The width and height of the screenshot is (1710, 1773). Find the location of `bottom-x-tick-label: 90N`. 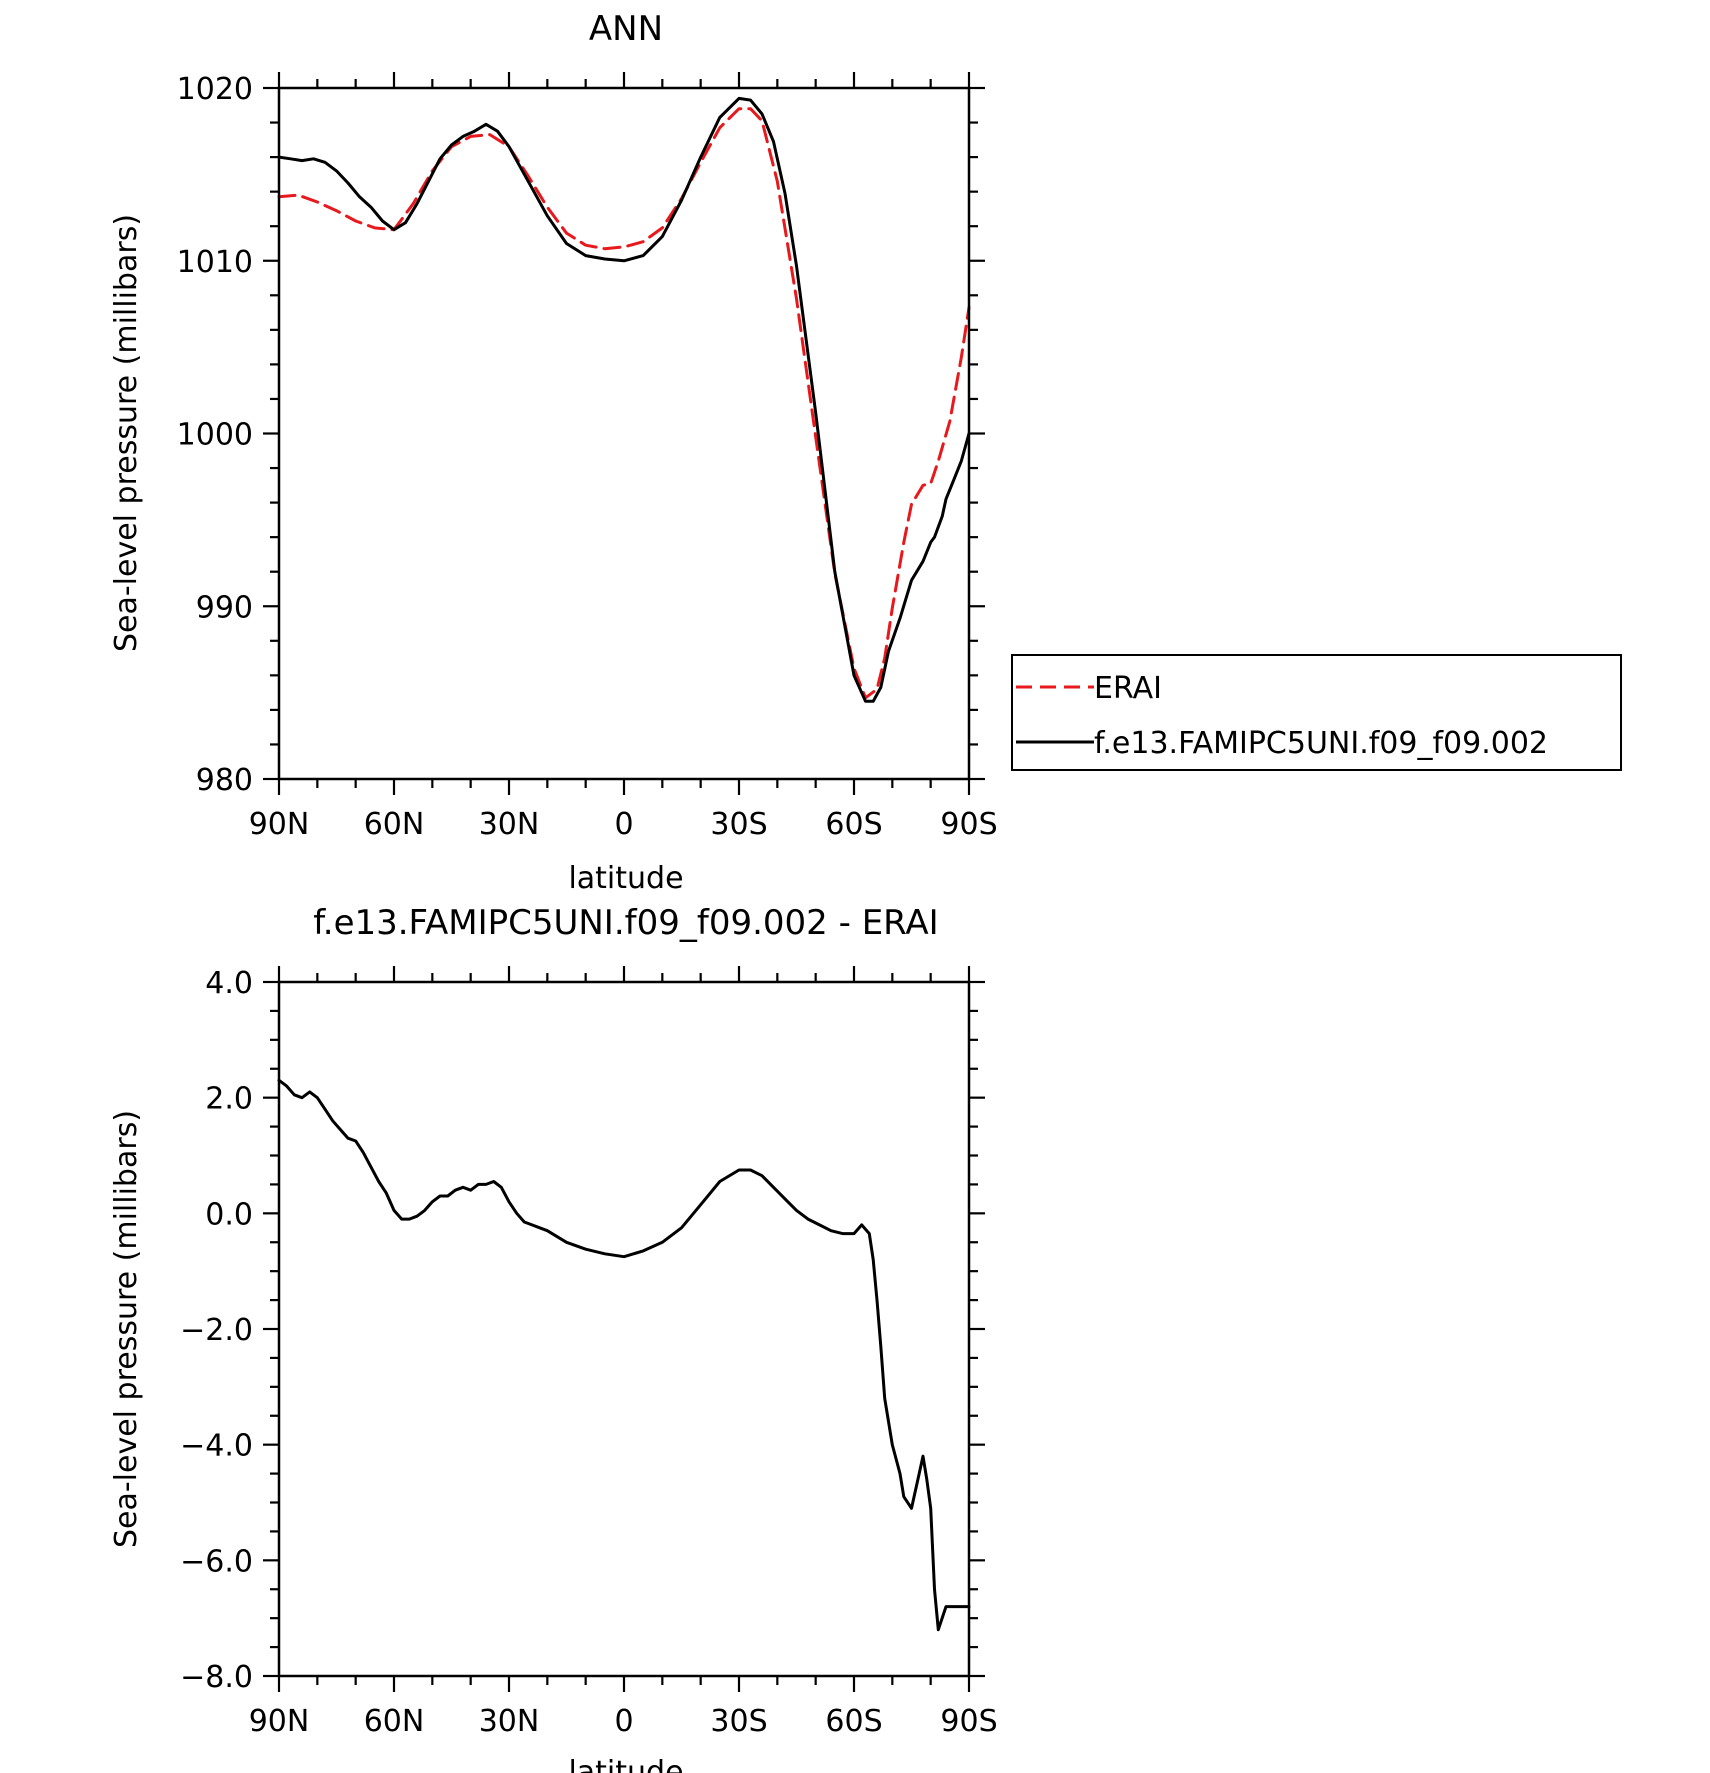

bottom-x-tick-label: 90N is located at coordinates (279, 1721).